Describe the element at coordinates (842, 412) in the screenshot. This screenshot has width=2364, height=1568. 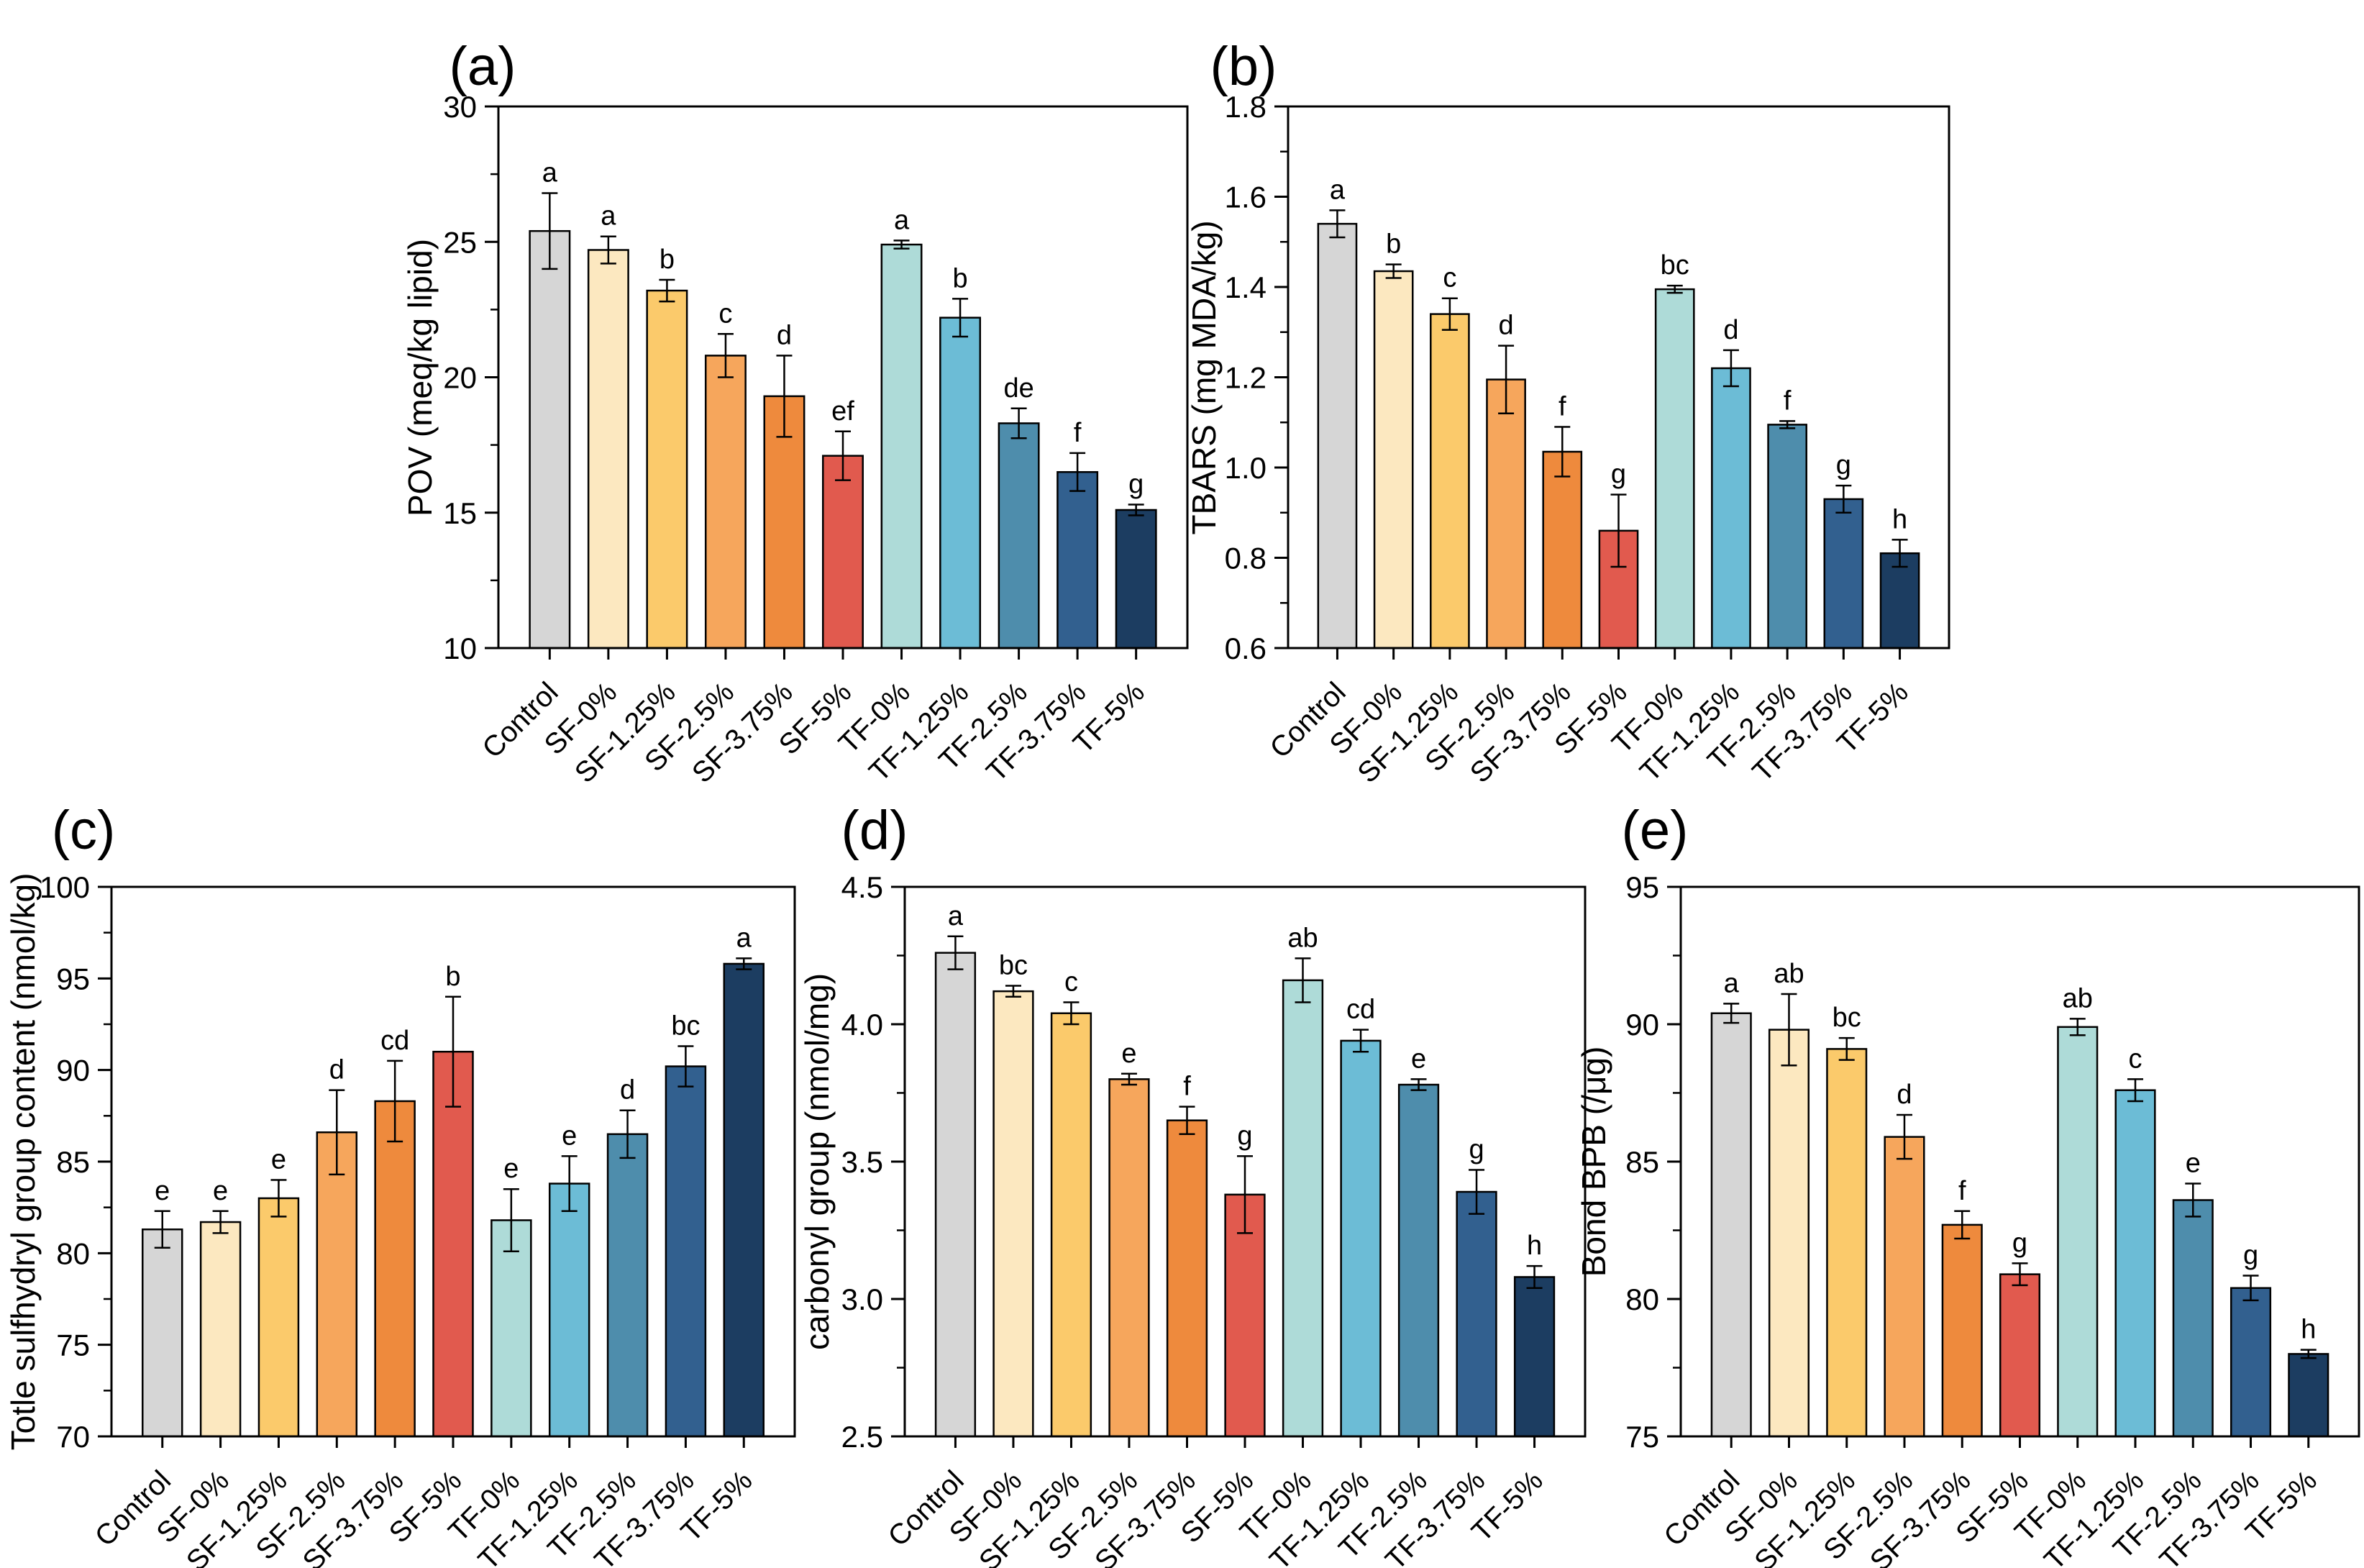
I see `sig-letter: ef` at that location.